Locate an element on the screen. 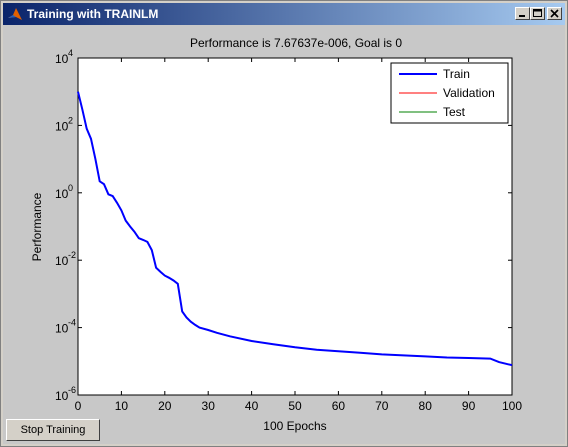 The width and height of the screenshot is (568, 447). close-icon is located at coordinates (554, 13).